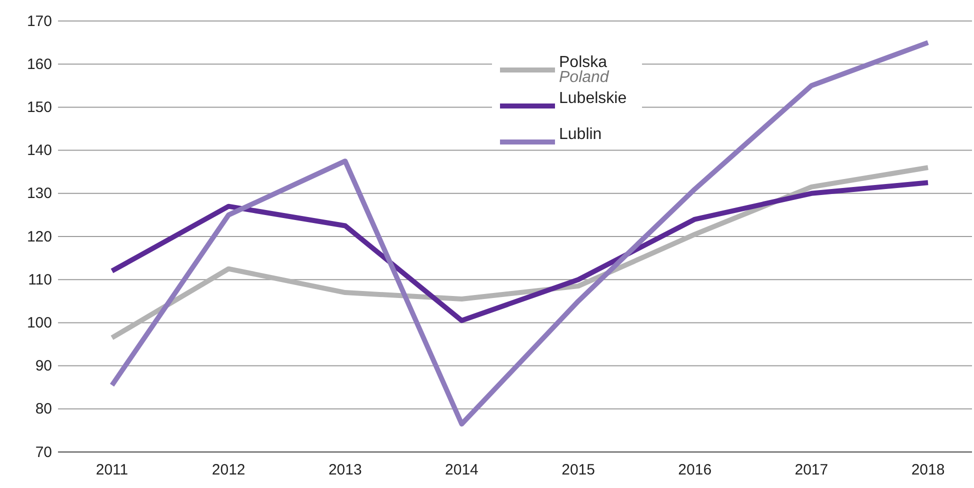 The image size is (974, 488). What do you see at coordinates (43, 366) in the screenshot?
I see `y-tick-label: 90` at bounding box center [43, 366].